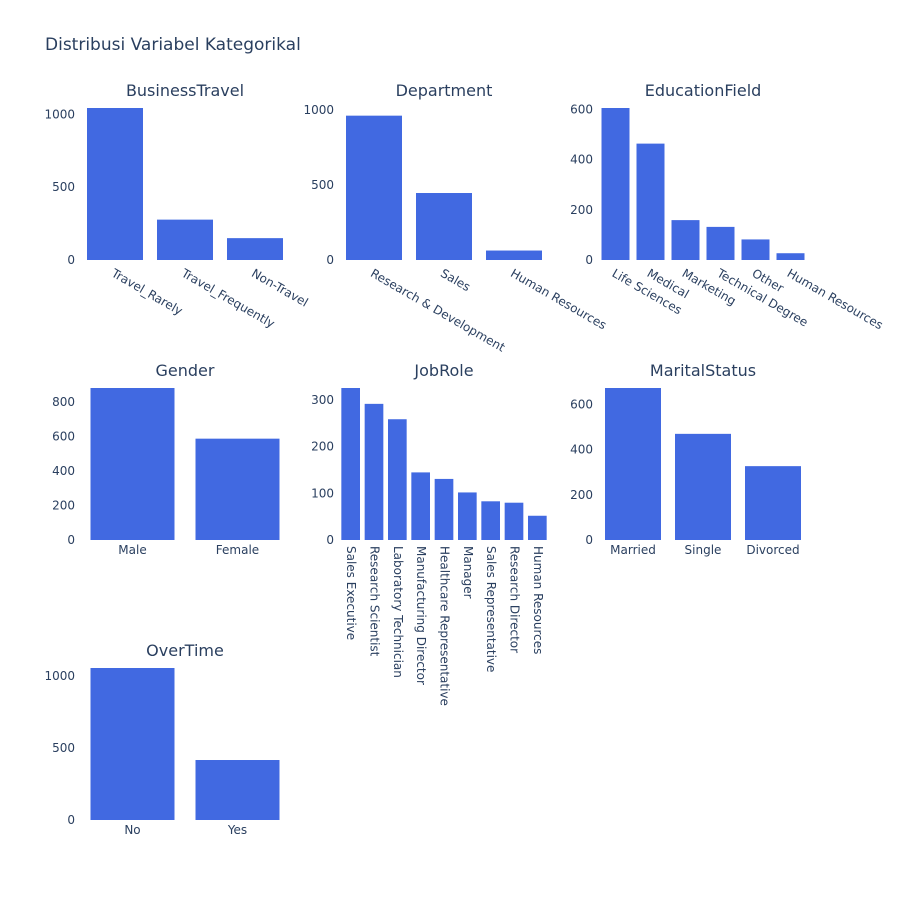 The height and width of the screenshot is (900, 900). I want to click on bar-no, so click(132, 744).